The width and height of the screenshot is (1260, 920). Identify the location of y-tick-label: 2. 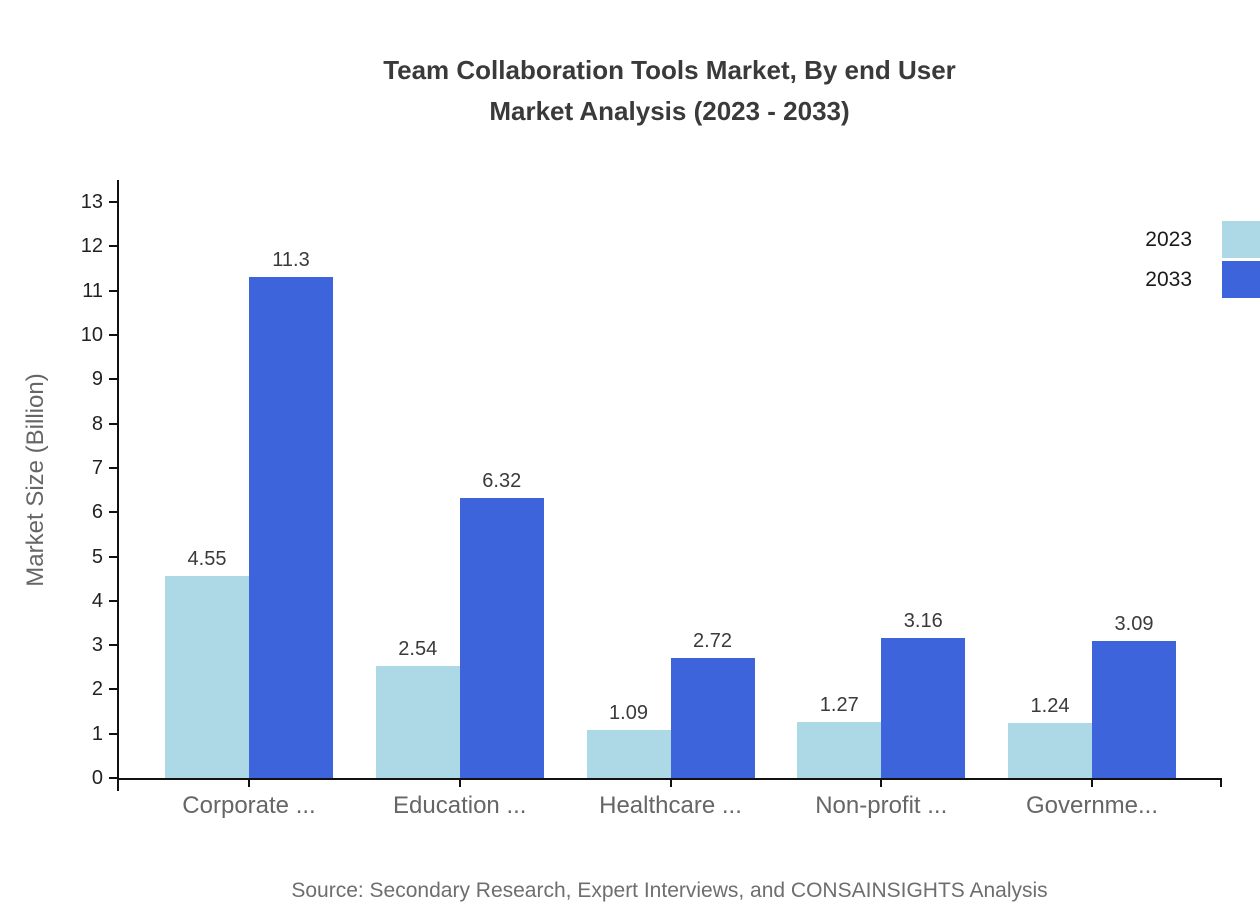
(97, 689).